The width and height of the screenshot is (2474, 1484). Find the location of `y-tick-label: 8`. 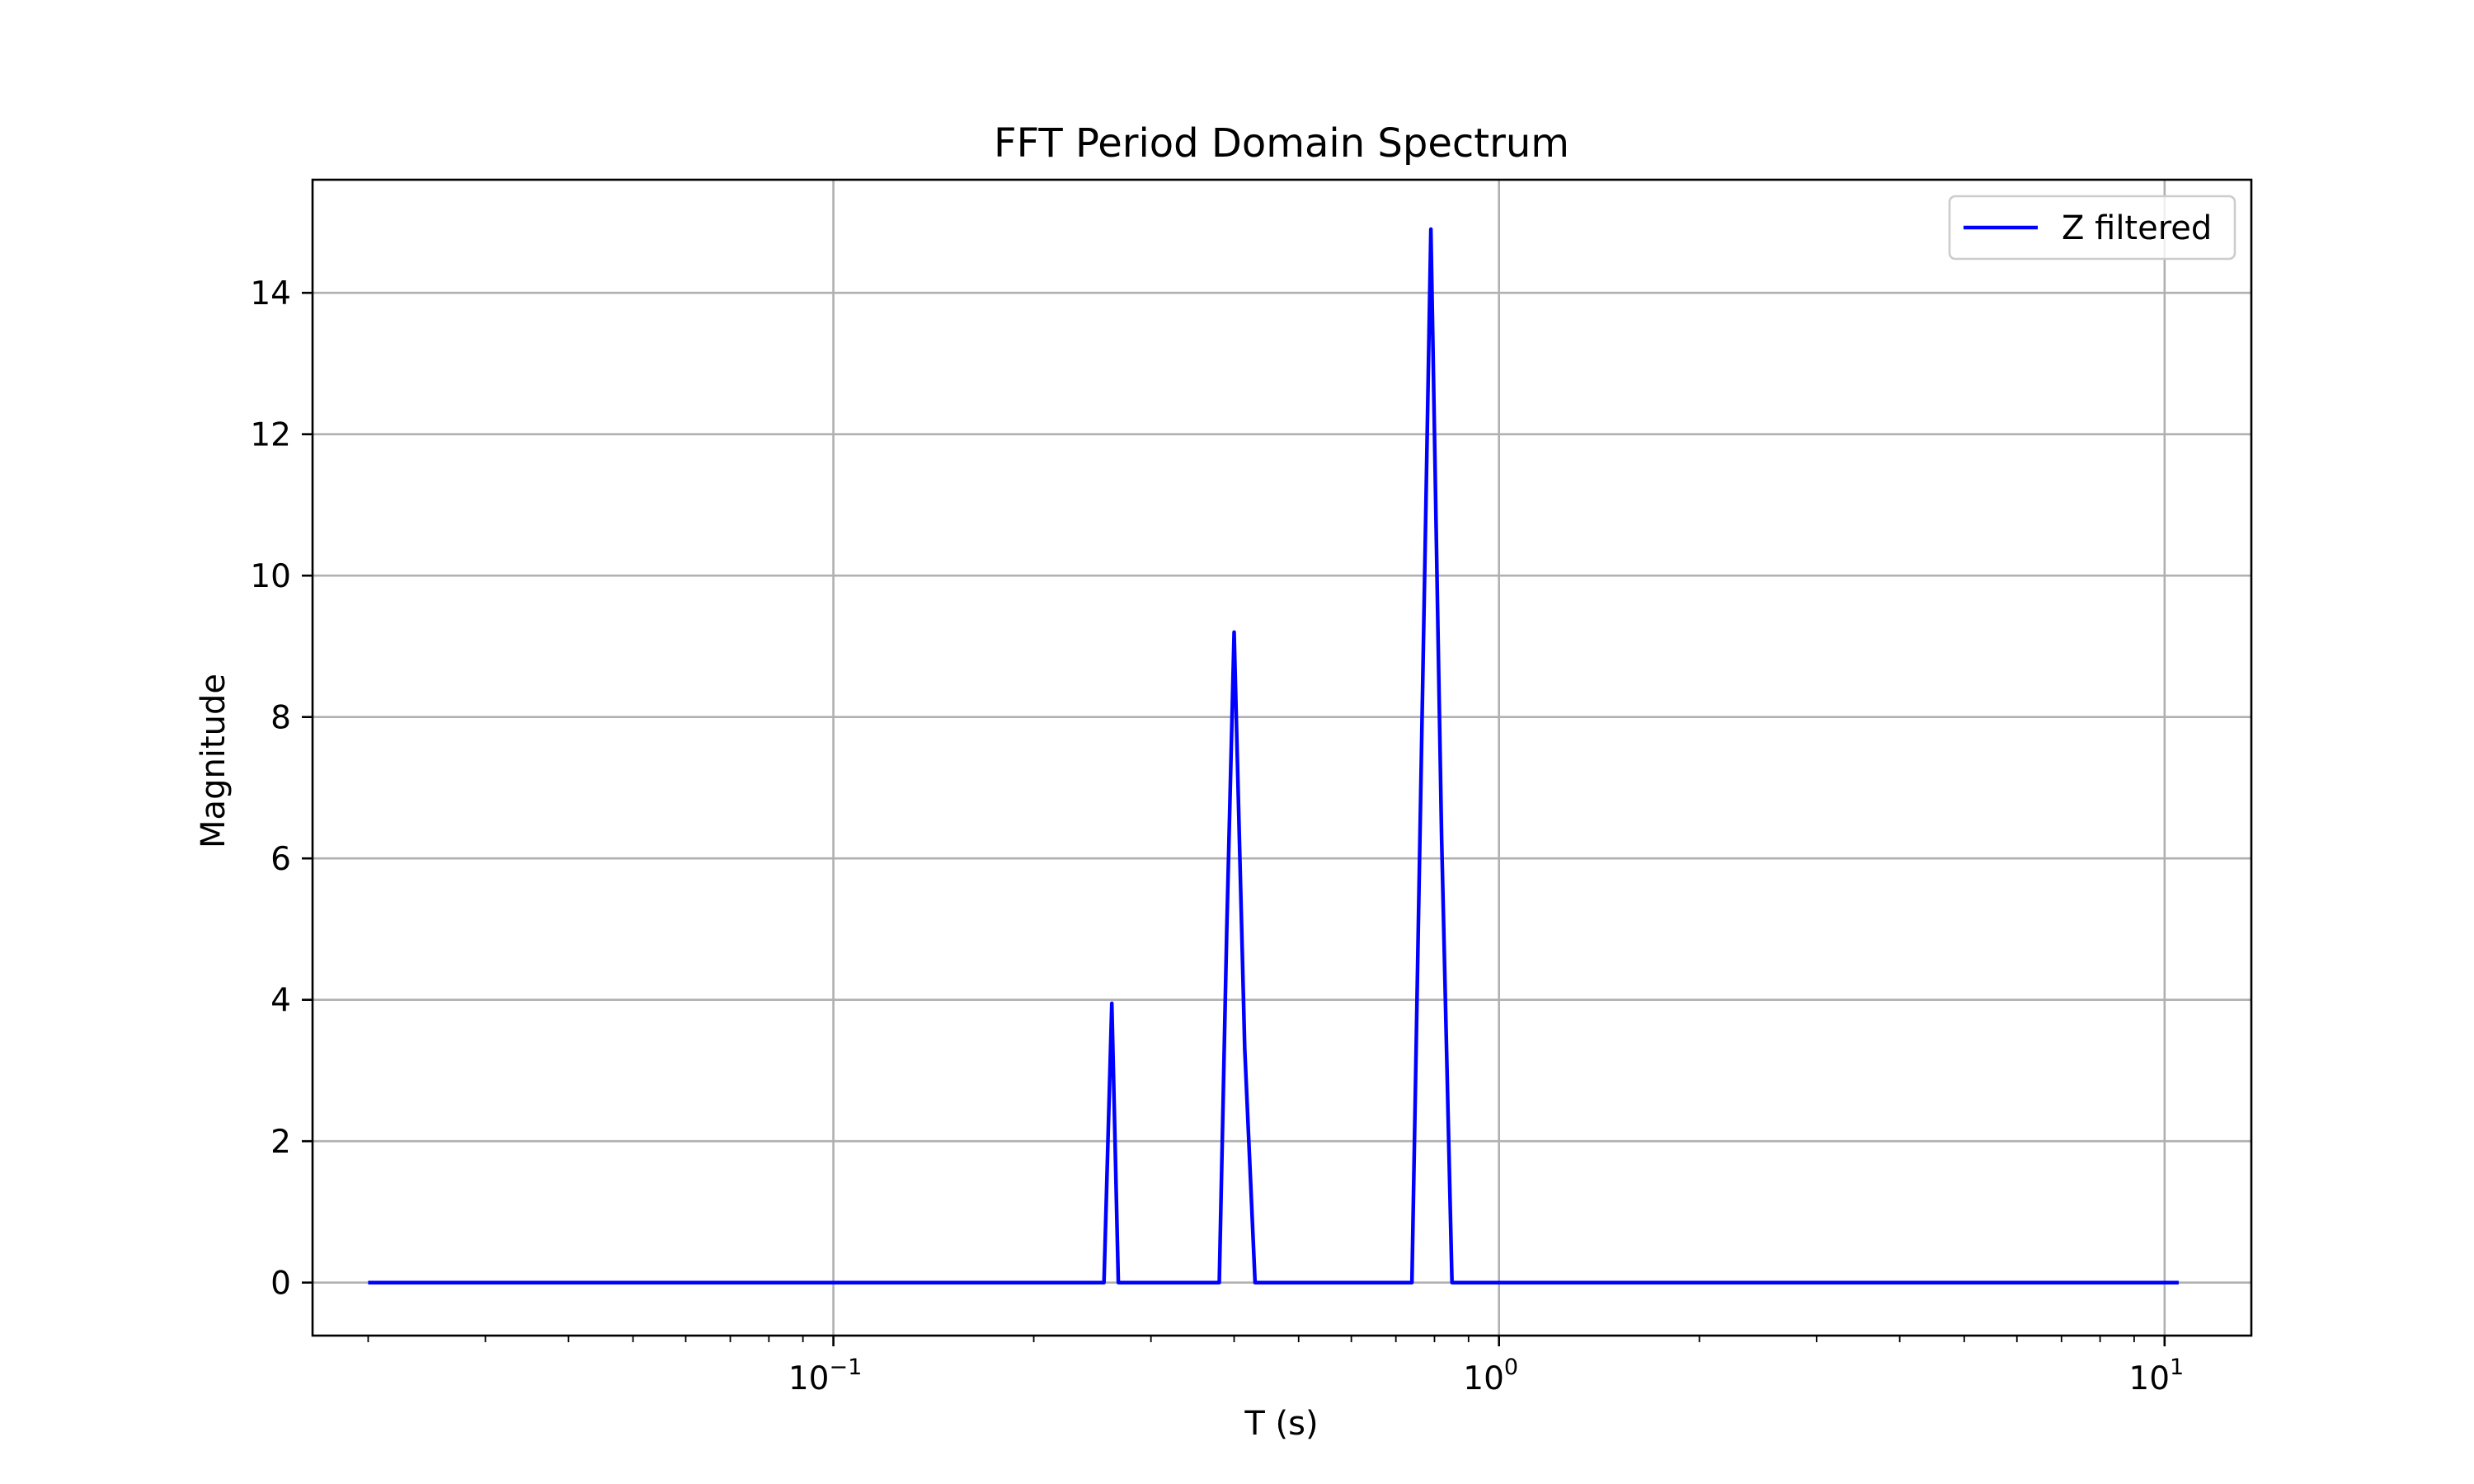

y-tick-label: 8 is located at coordinates (280, 718).